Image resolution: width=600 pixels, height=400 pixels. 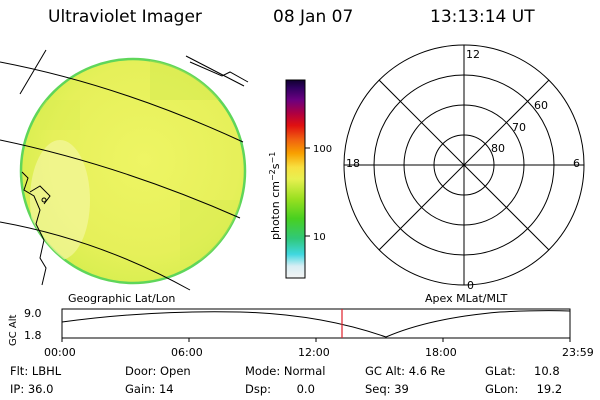 What do you see at coordinates (541, 105) in the screenshot?
I see `lat-label-60: 60` at bounding box center [541, 105].